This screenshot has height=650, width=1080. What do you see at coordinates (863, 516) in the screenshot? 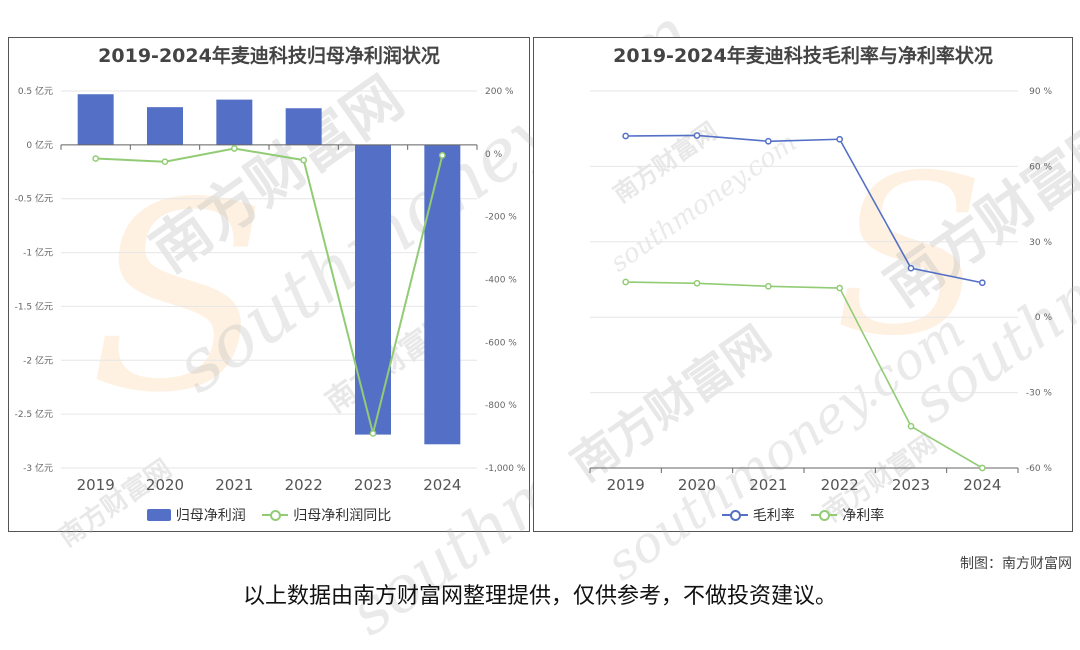
I see `legend-label: 净利率` at bounding box center [863, 516].